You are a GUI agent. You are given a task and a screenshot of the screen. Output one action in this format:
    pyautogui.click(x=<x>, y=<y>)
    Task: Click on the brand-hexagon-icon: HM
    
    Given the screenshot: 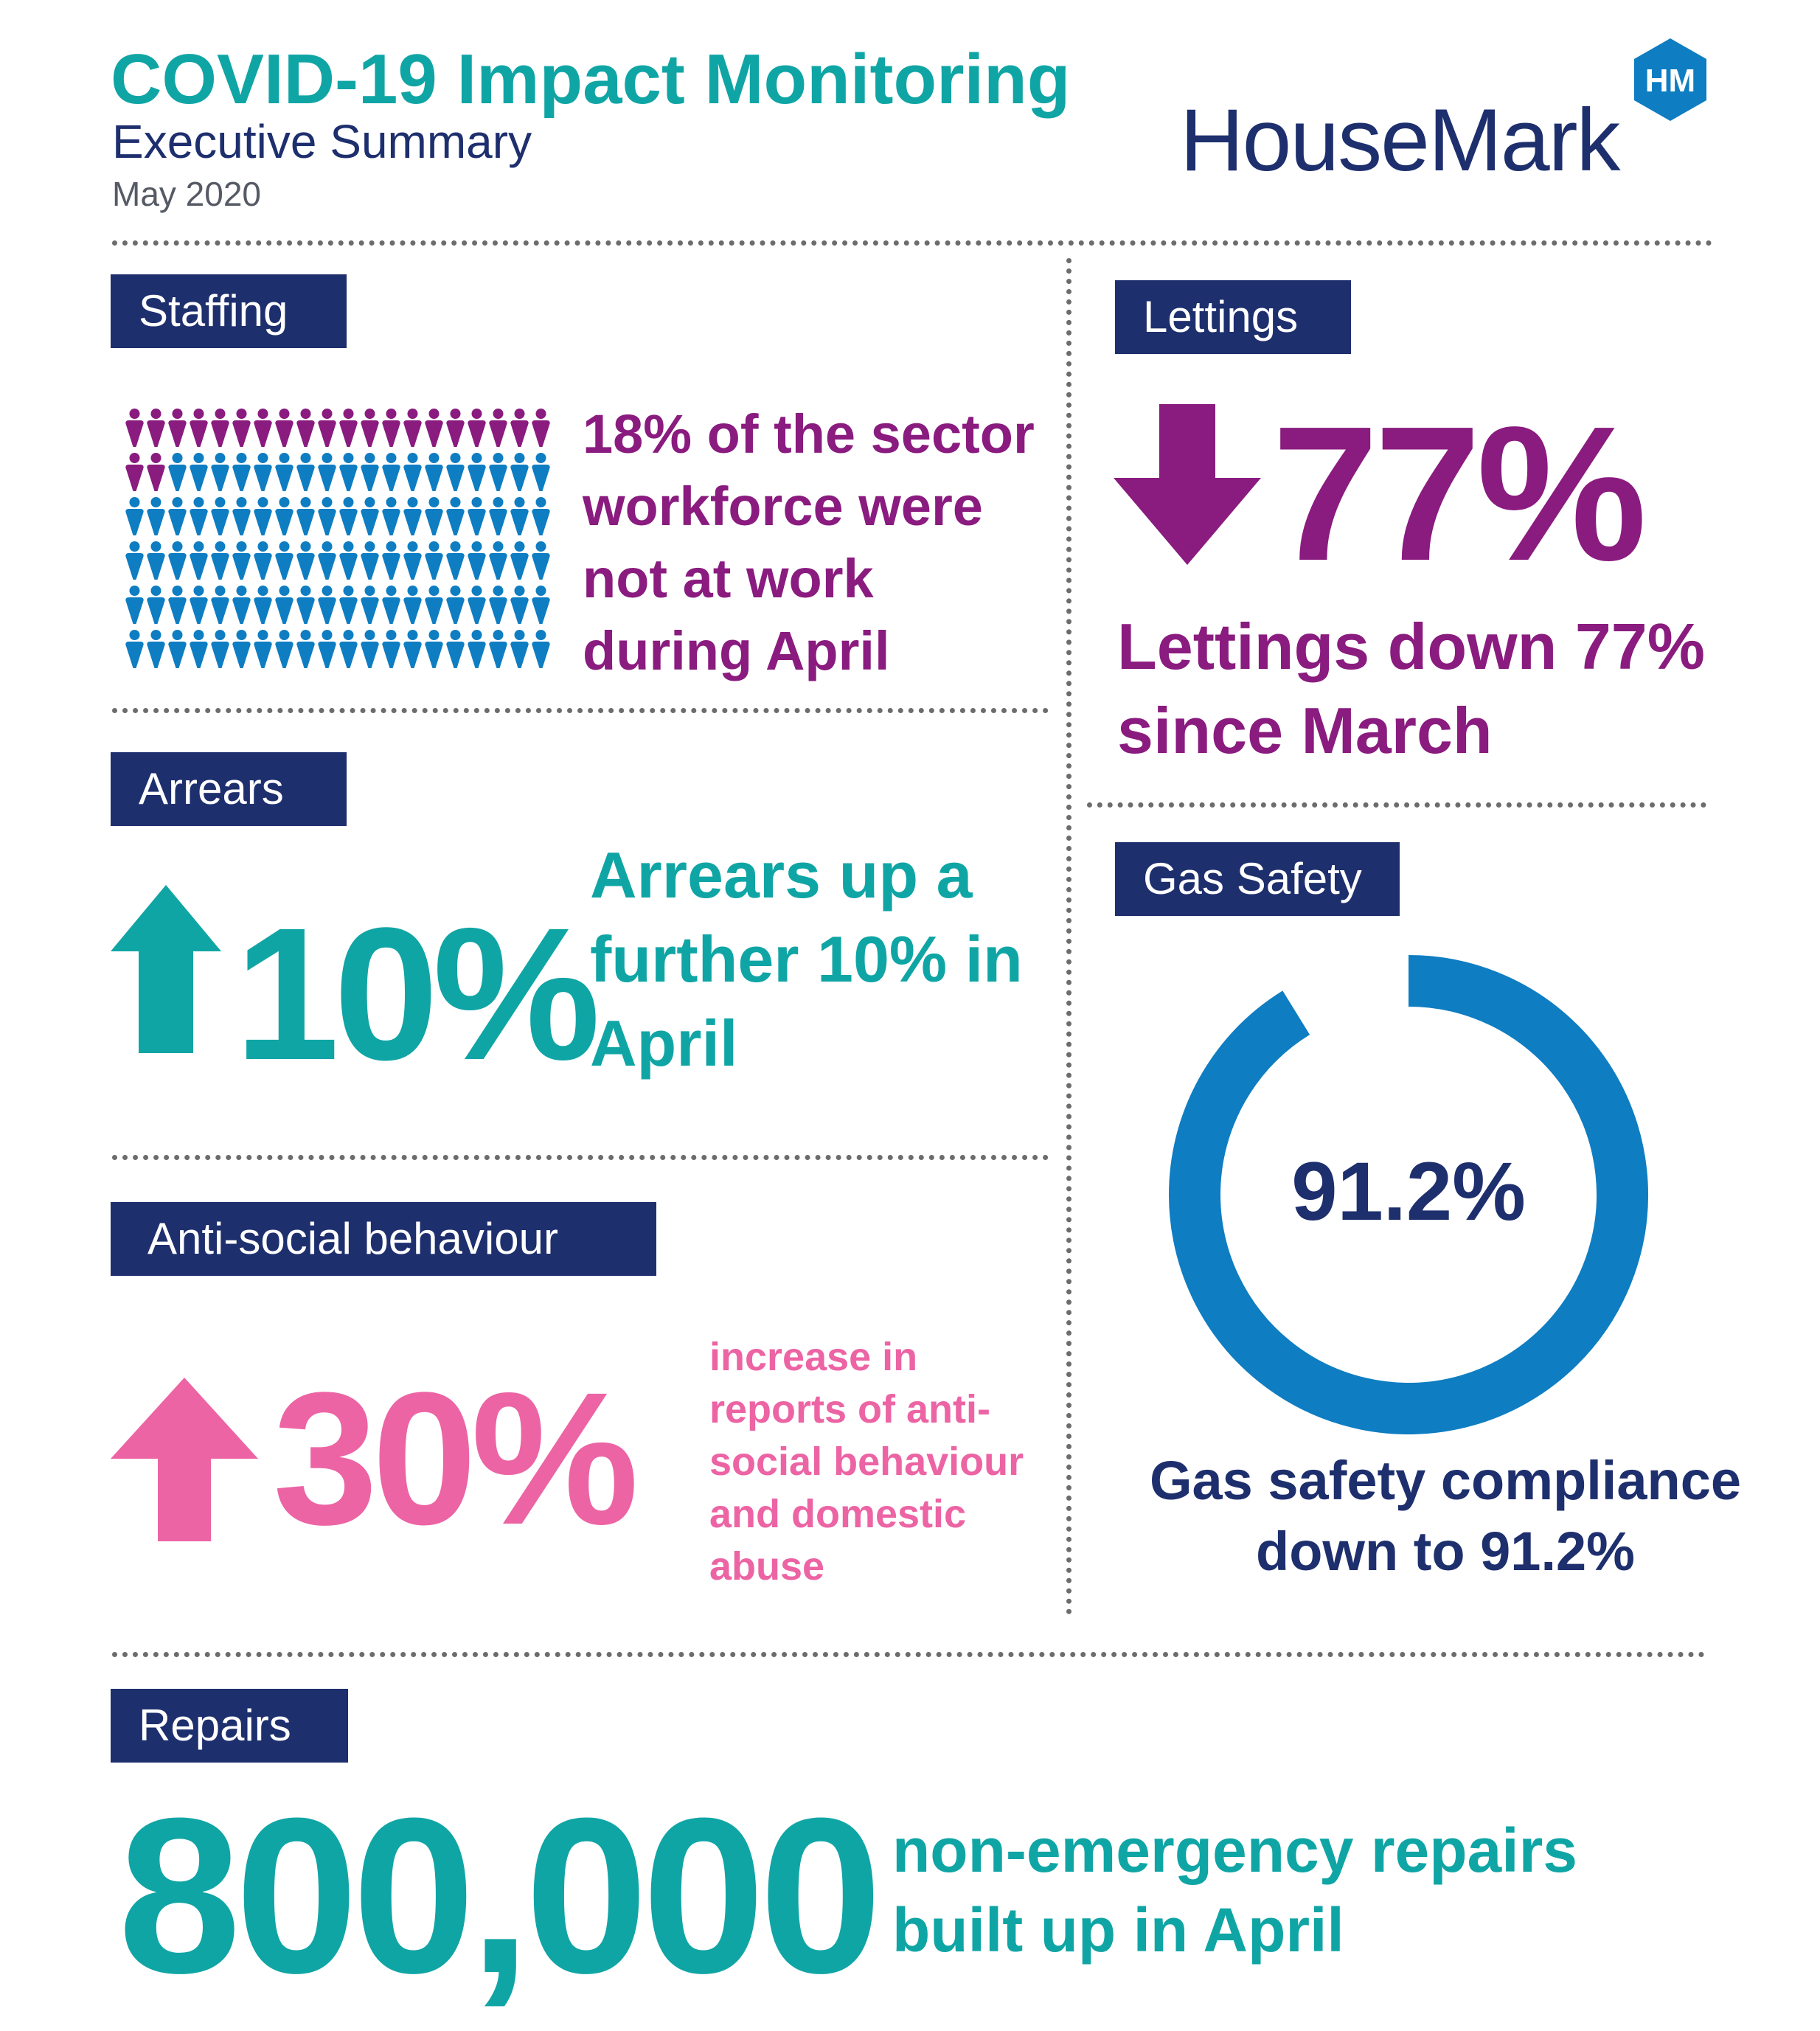 What is the action you would take?
    pyautogui.click(x=1670, y=79)
    